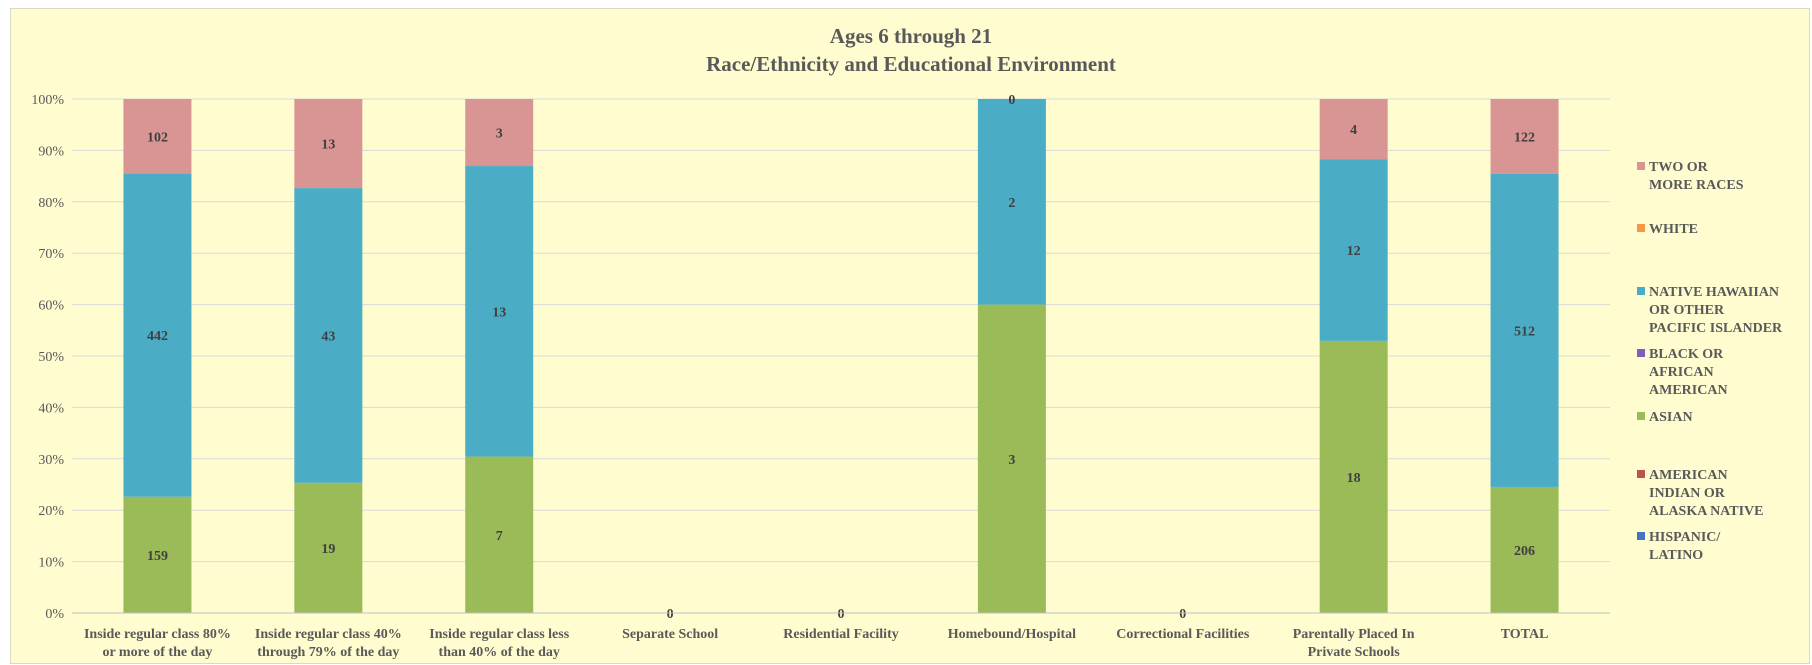  Describe the element at coordinates (1183, 634) in the screenshot. I see `x-category-label: Correctional Facilities` at that location.